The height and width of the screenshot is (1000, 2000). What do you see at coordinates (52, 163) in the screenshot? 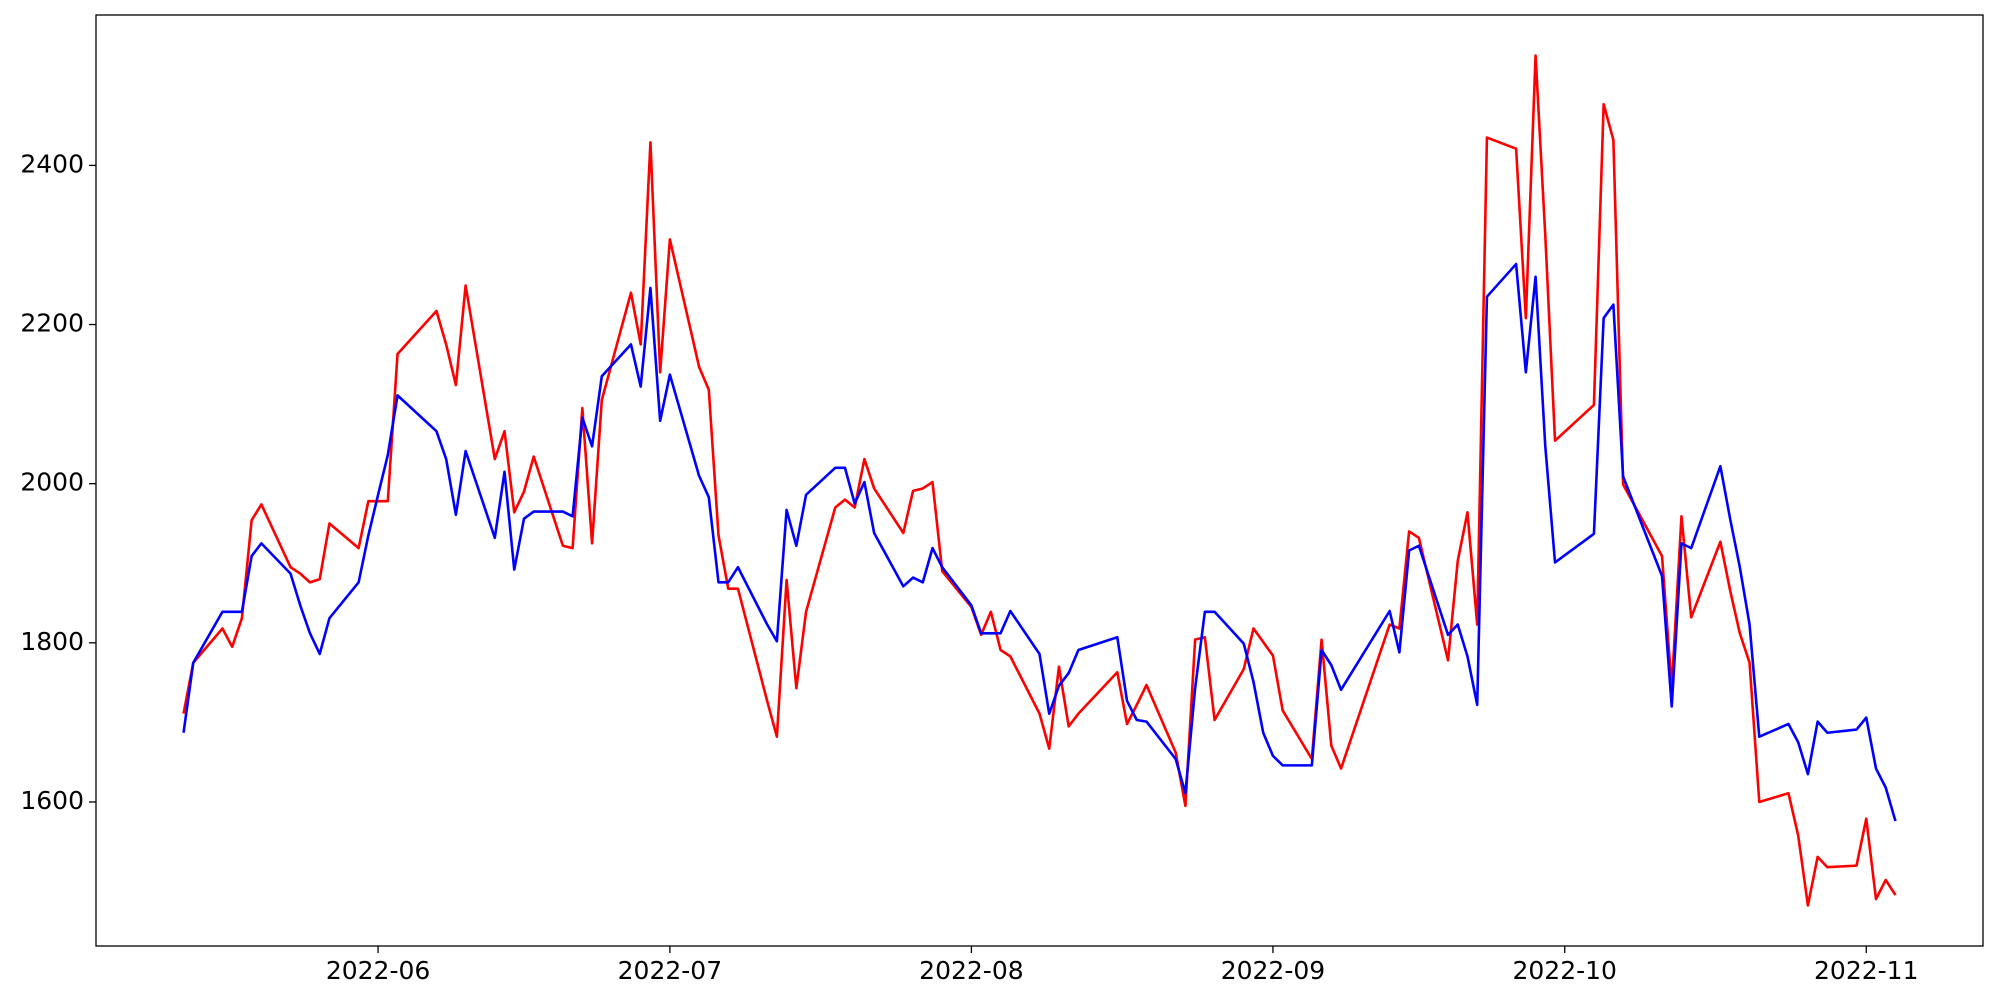
I see `y-tick-label: 2400` at bounding box center [52, 163].